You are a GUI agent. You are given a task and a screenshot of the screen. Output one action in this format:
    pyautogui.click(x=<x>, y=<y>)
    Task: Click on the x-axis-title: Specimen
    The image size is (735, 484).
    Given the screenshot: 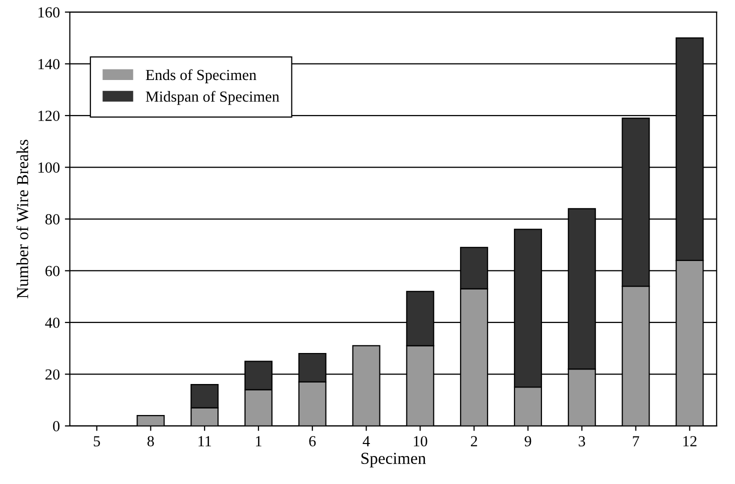 What is the action you would take?
    pyautogui.click(x=393, y=460)
    